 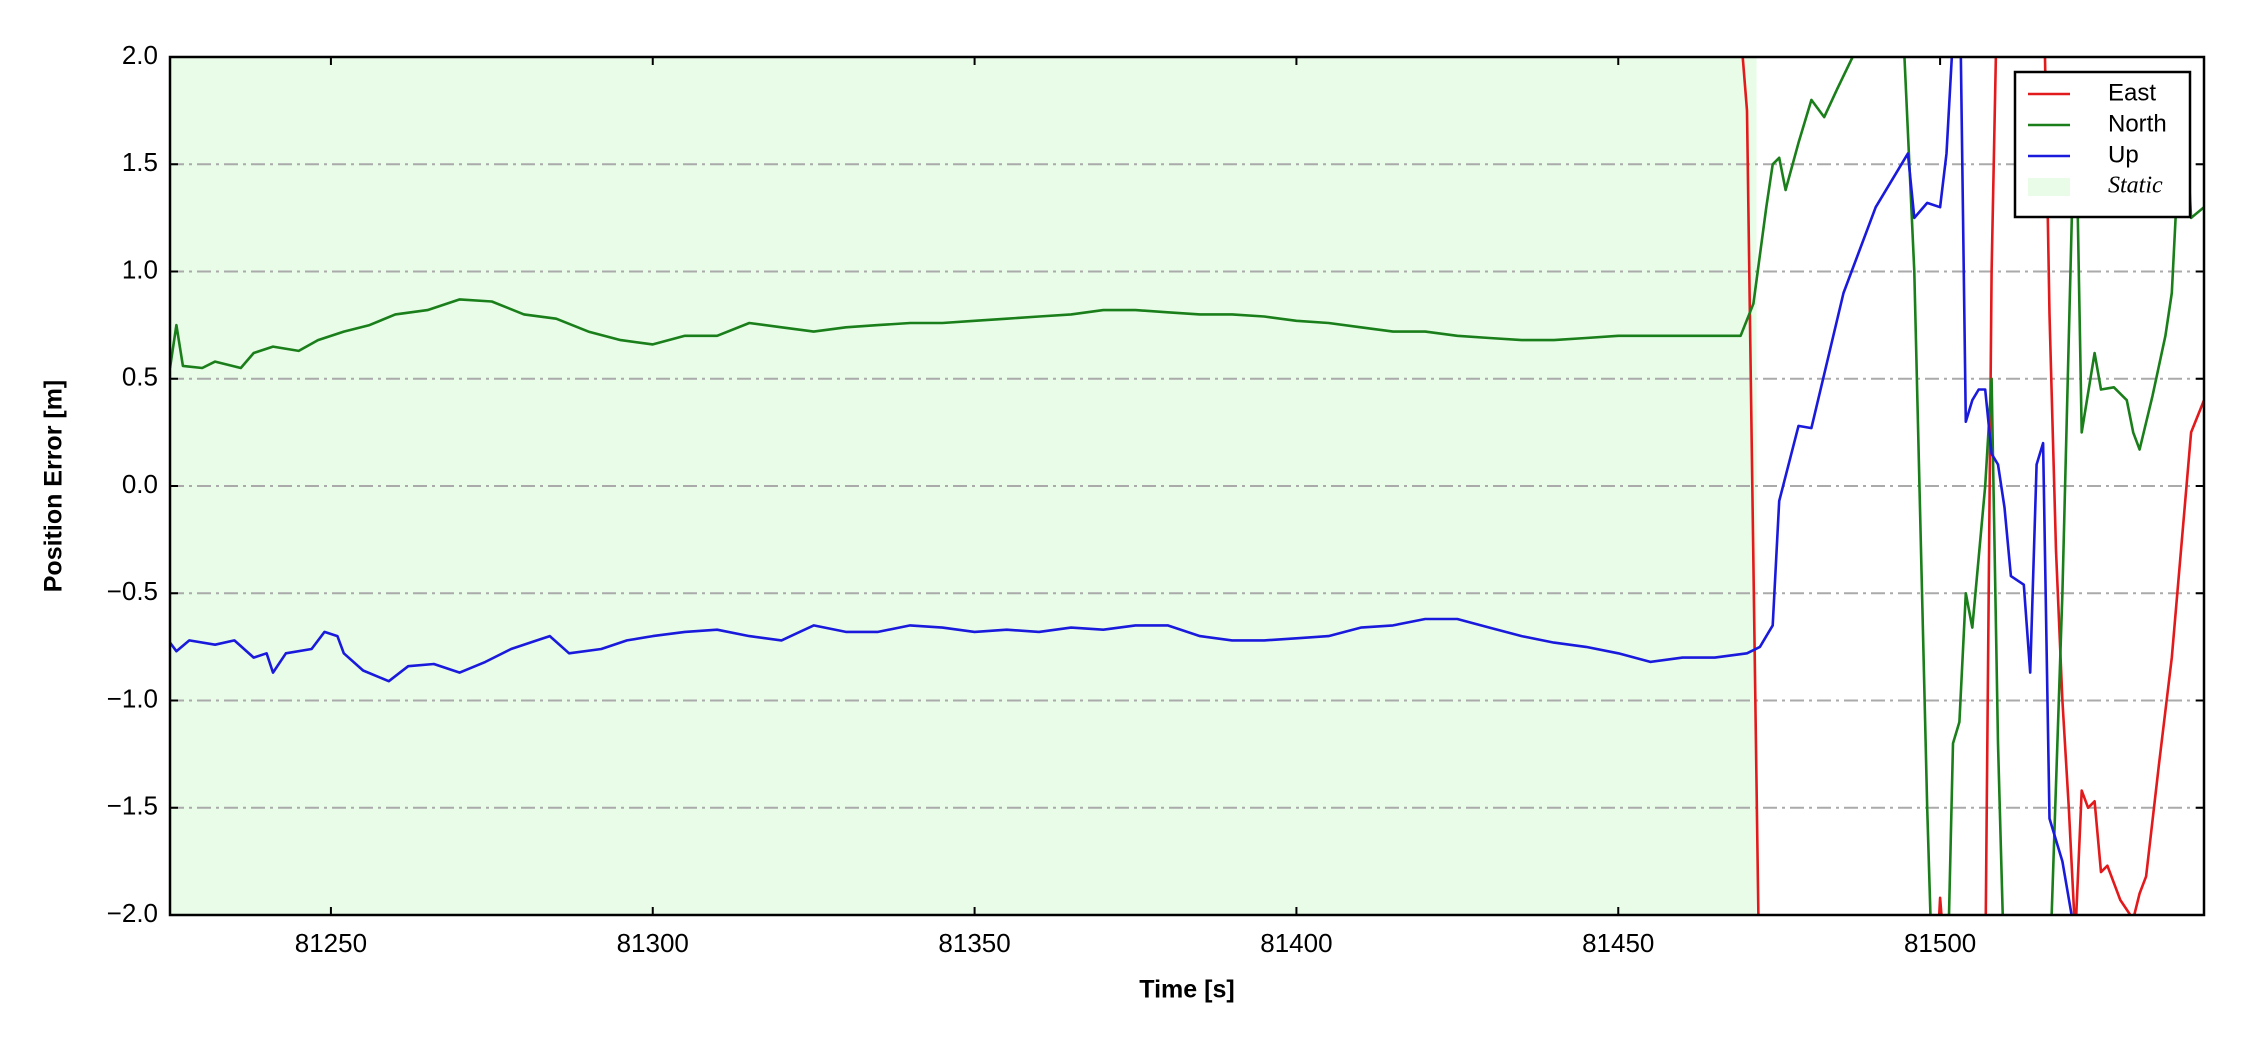 What do you see at coordinates (331, 943) in the screenshot?
I see `x-tick-label: 81250` at bounding box center [331, 943].